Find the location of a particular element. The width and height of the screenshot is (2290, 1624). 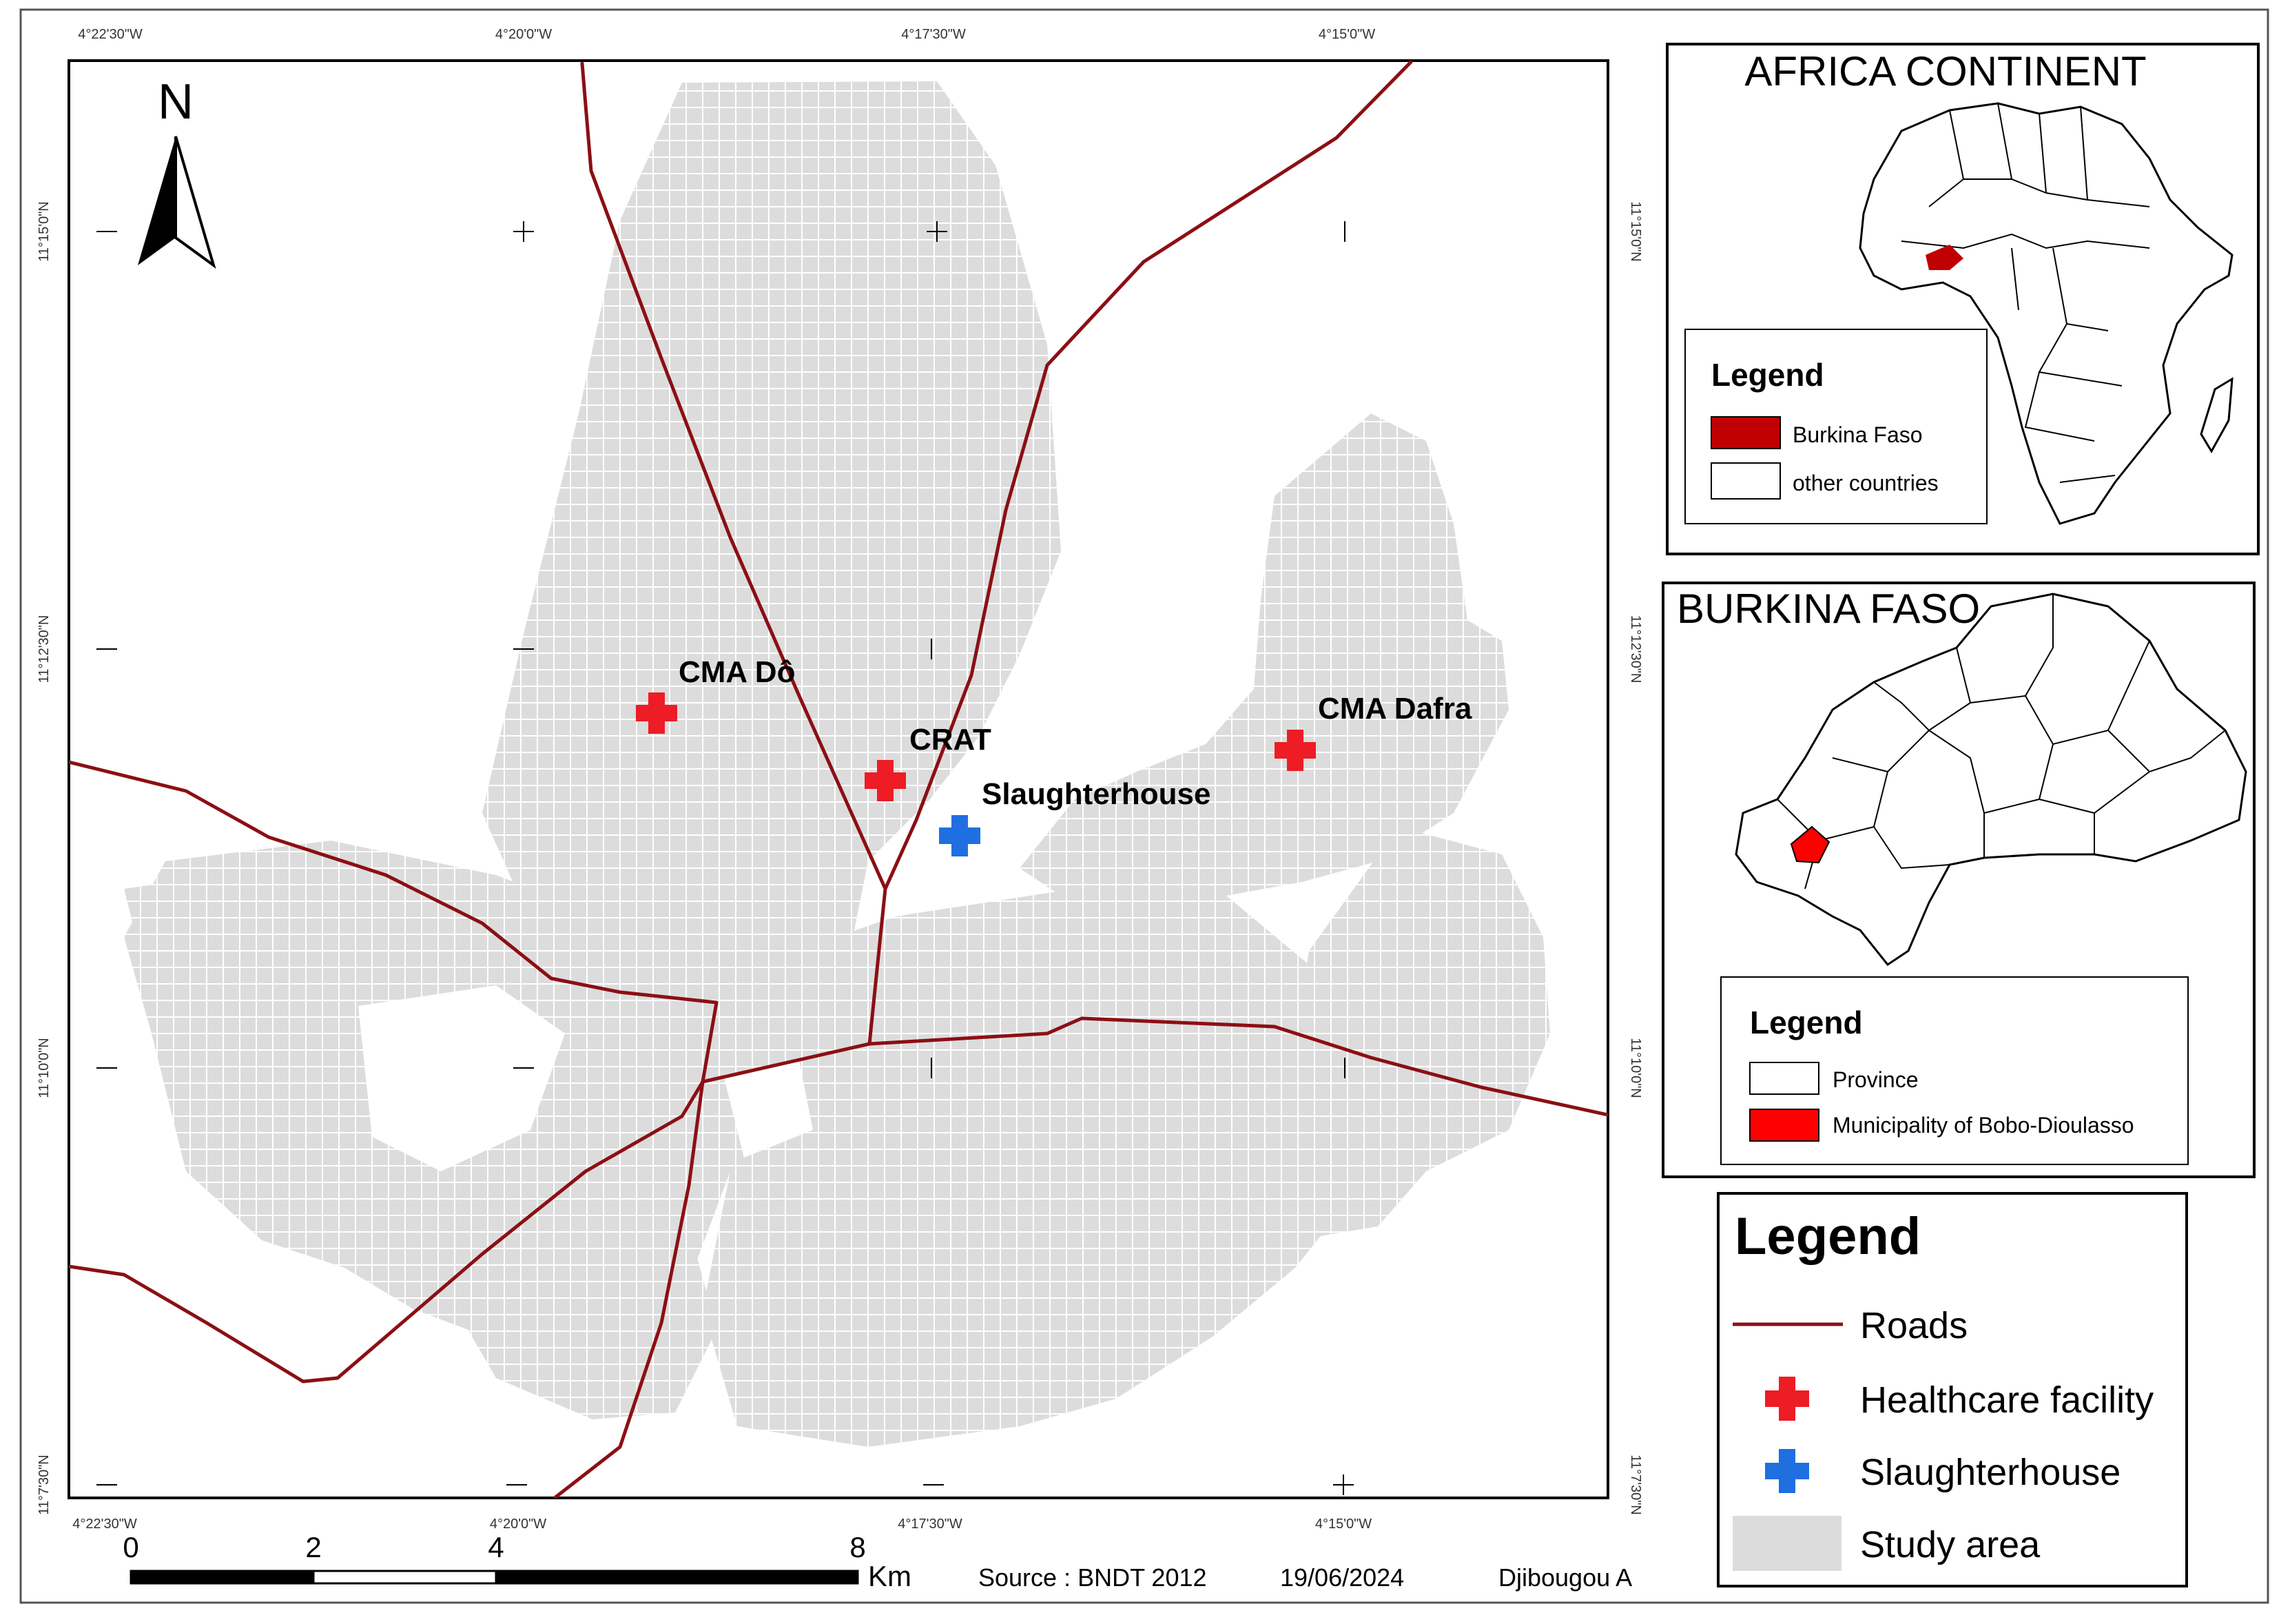

north-arrow: N is located at coordinates (177, 172).